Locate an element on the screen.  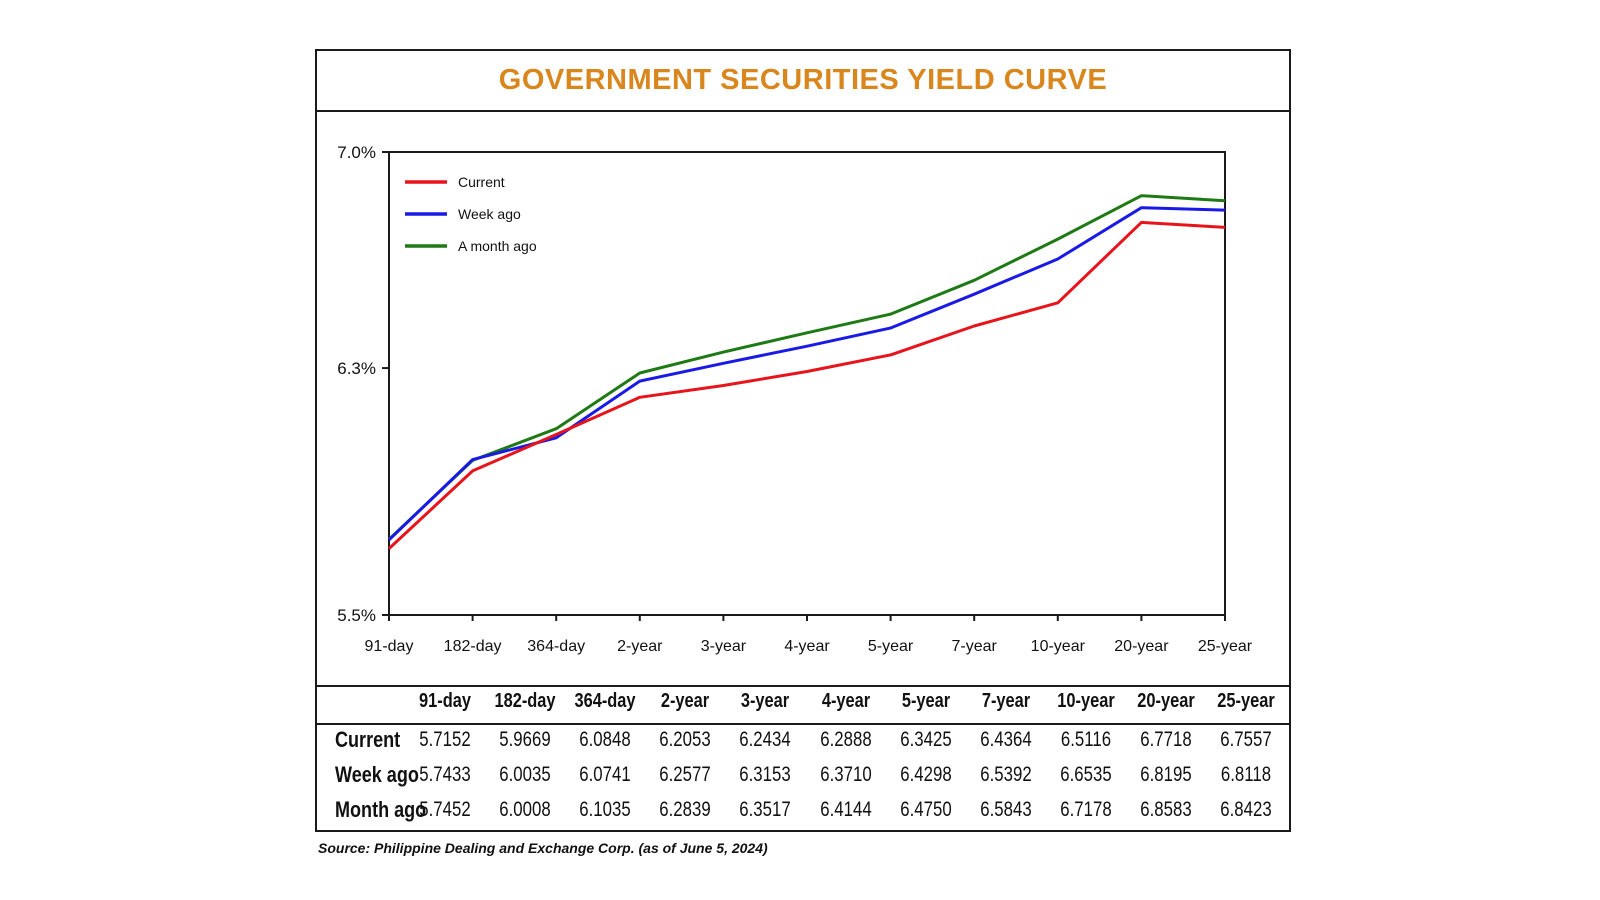
x-tick-label: 5-year is located at coordinates (891, 646).